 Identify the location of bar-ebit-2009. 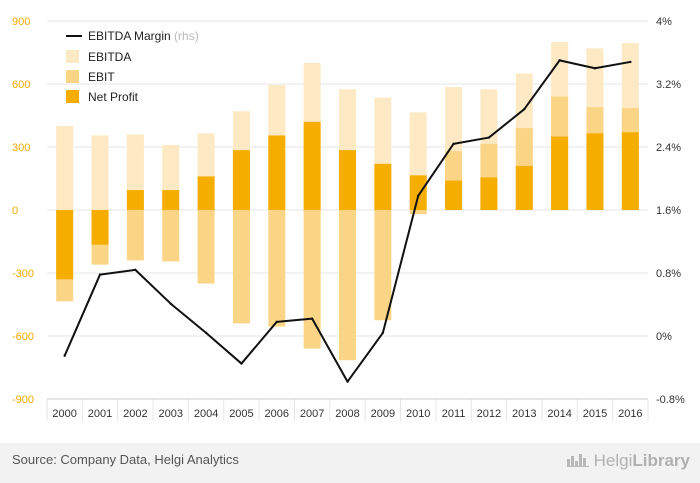
(383, 265).